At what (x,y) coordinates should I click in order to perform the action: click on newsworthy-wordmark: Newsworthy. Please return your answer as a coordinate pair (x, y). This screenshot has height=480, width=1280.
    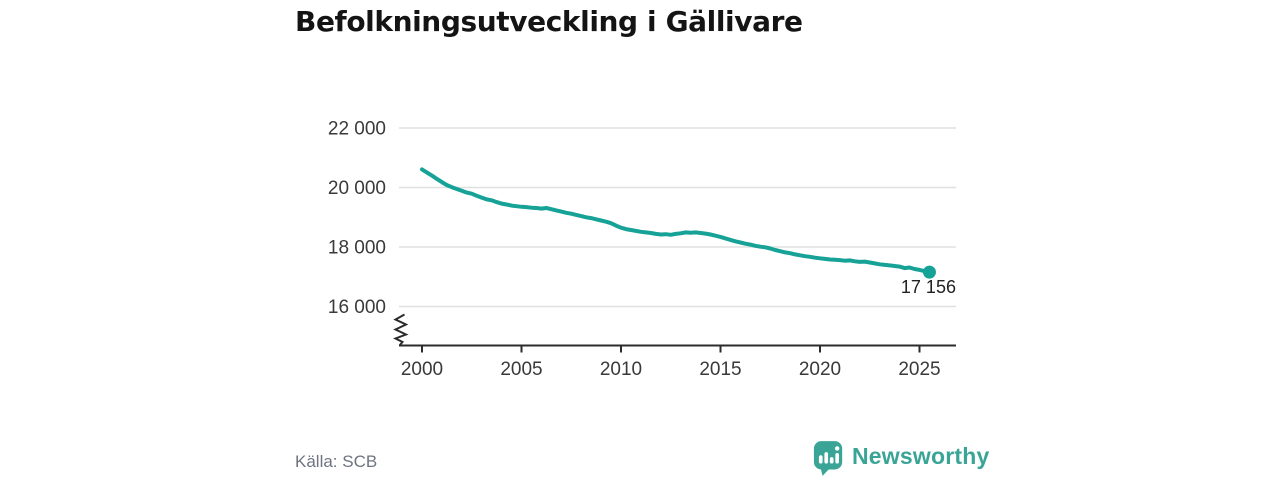
    Looking at the image, I should click on (921, 456).